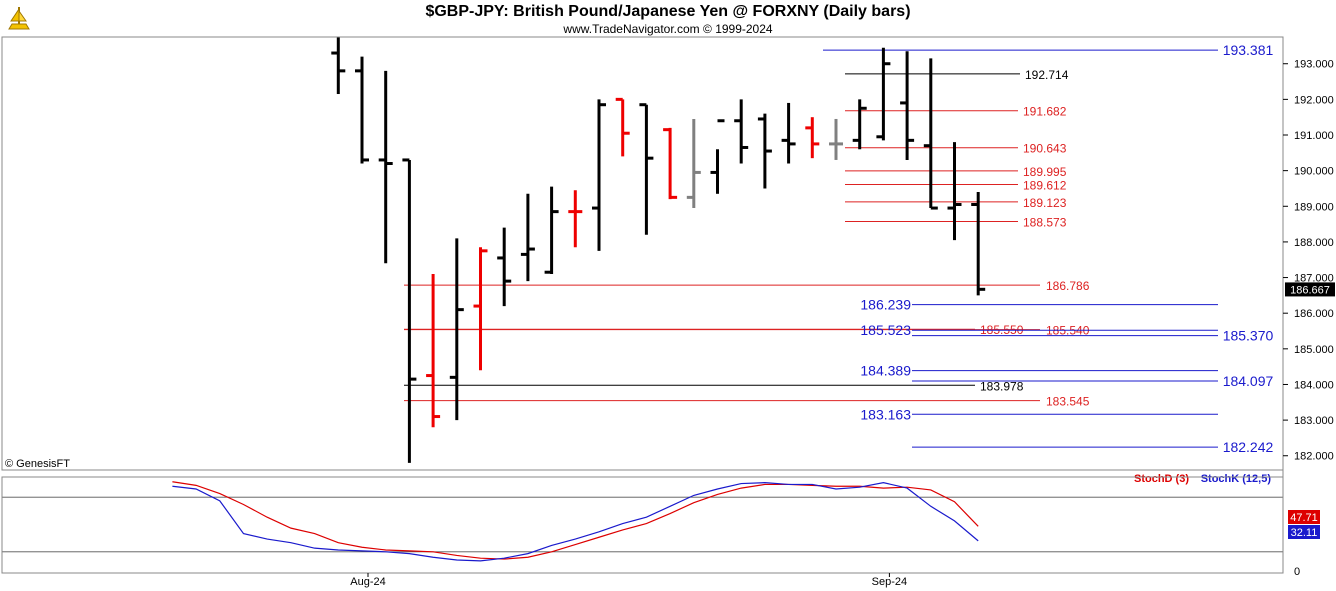 This screenshot has height=591, width=1336. I want to click on last-price-label: 186.667, so click(1310, 290).